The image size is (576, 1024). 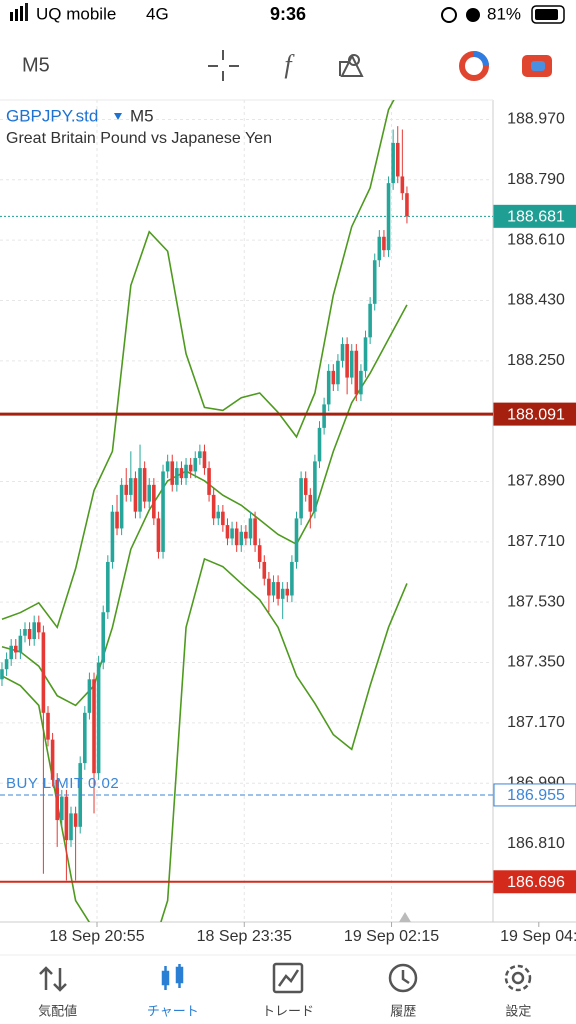 I want to click on lock-icon, so click(x=449, y=15).